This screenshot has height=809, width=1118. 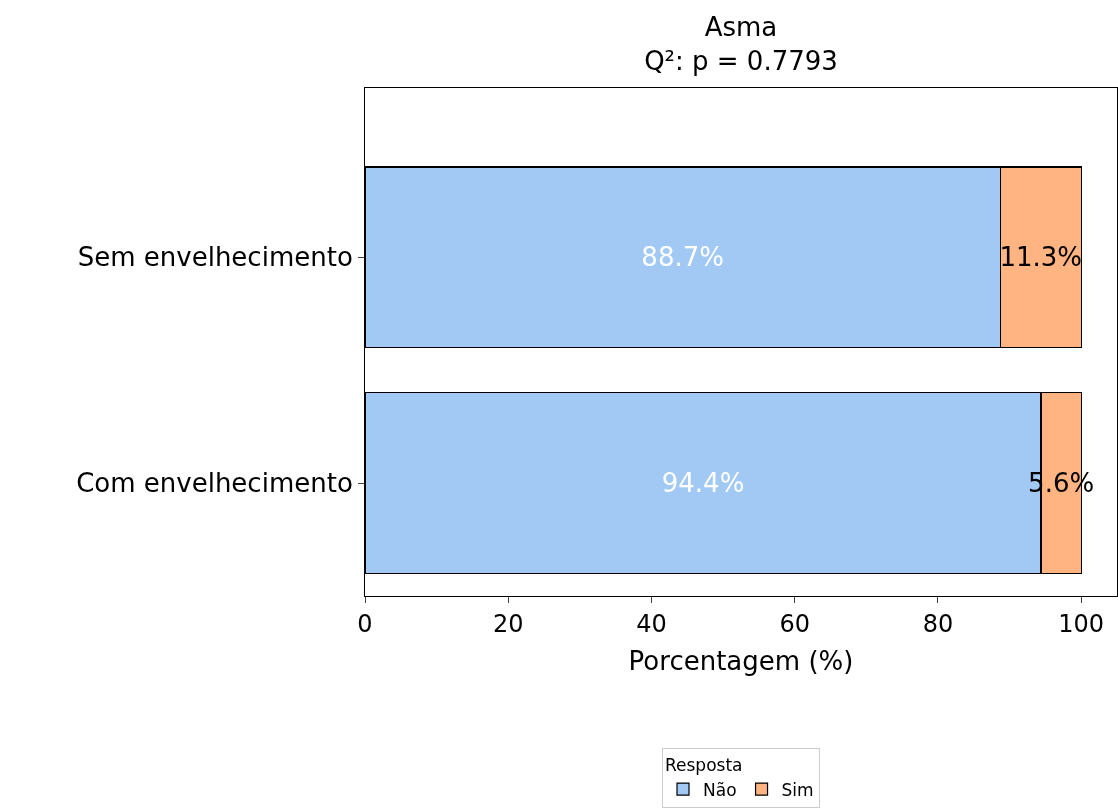 What do you see at coordinates (215, 257) in the screenshot?
I see `y-tick-label: Sem envelhecimento` at bounding box center [215, 257].